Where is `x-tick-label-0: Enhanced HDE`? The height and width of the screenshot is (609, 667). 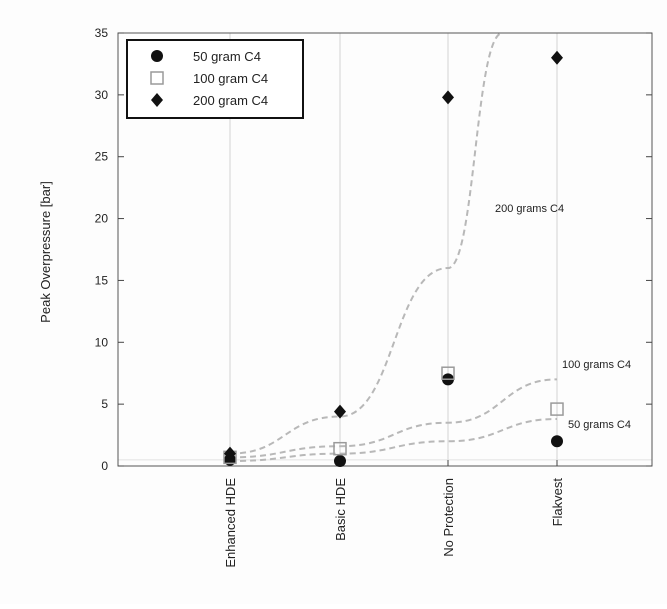
x-tick-label-0: Enhanced HDE is located at coordinates (230, 523).